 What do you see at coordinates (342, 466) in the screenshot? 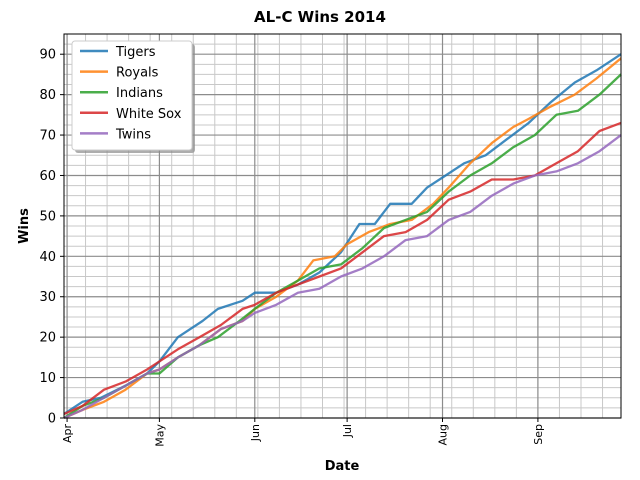
I see `x-axis-label: Date` at bounding box center [342, 466].